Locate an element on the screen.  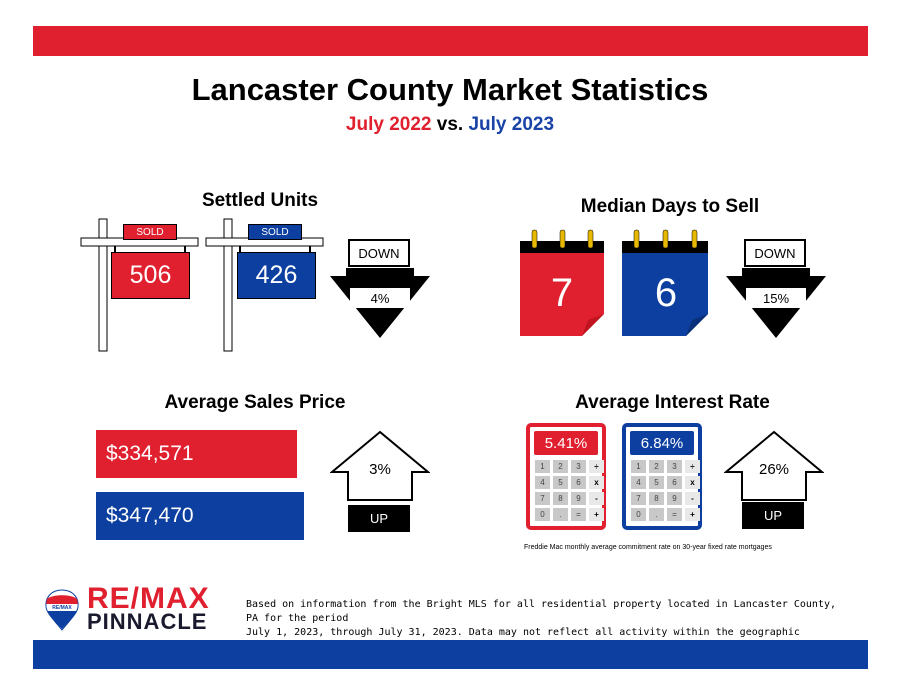
subtitle-year-2022: July 2022 is located at coordinates (388, 124).